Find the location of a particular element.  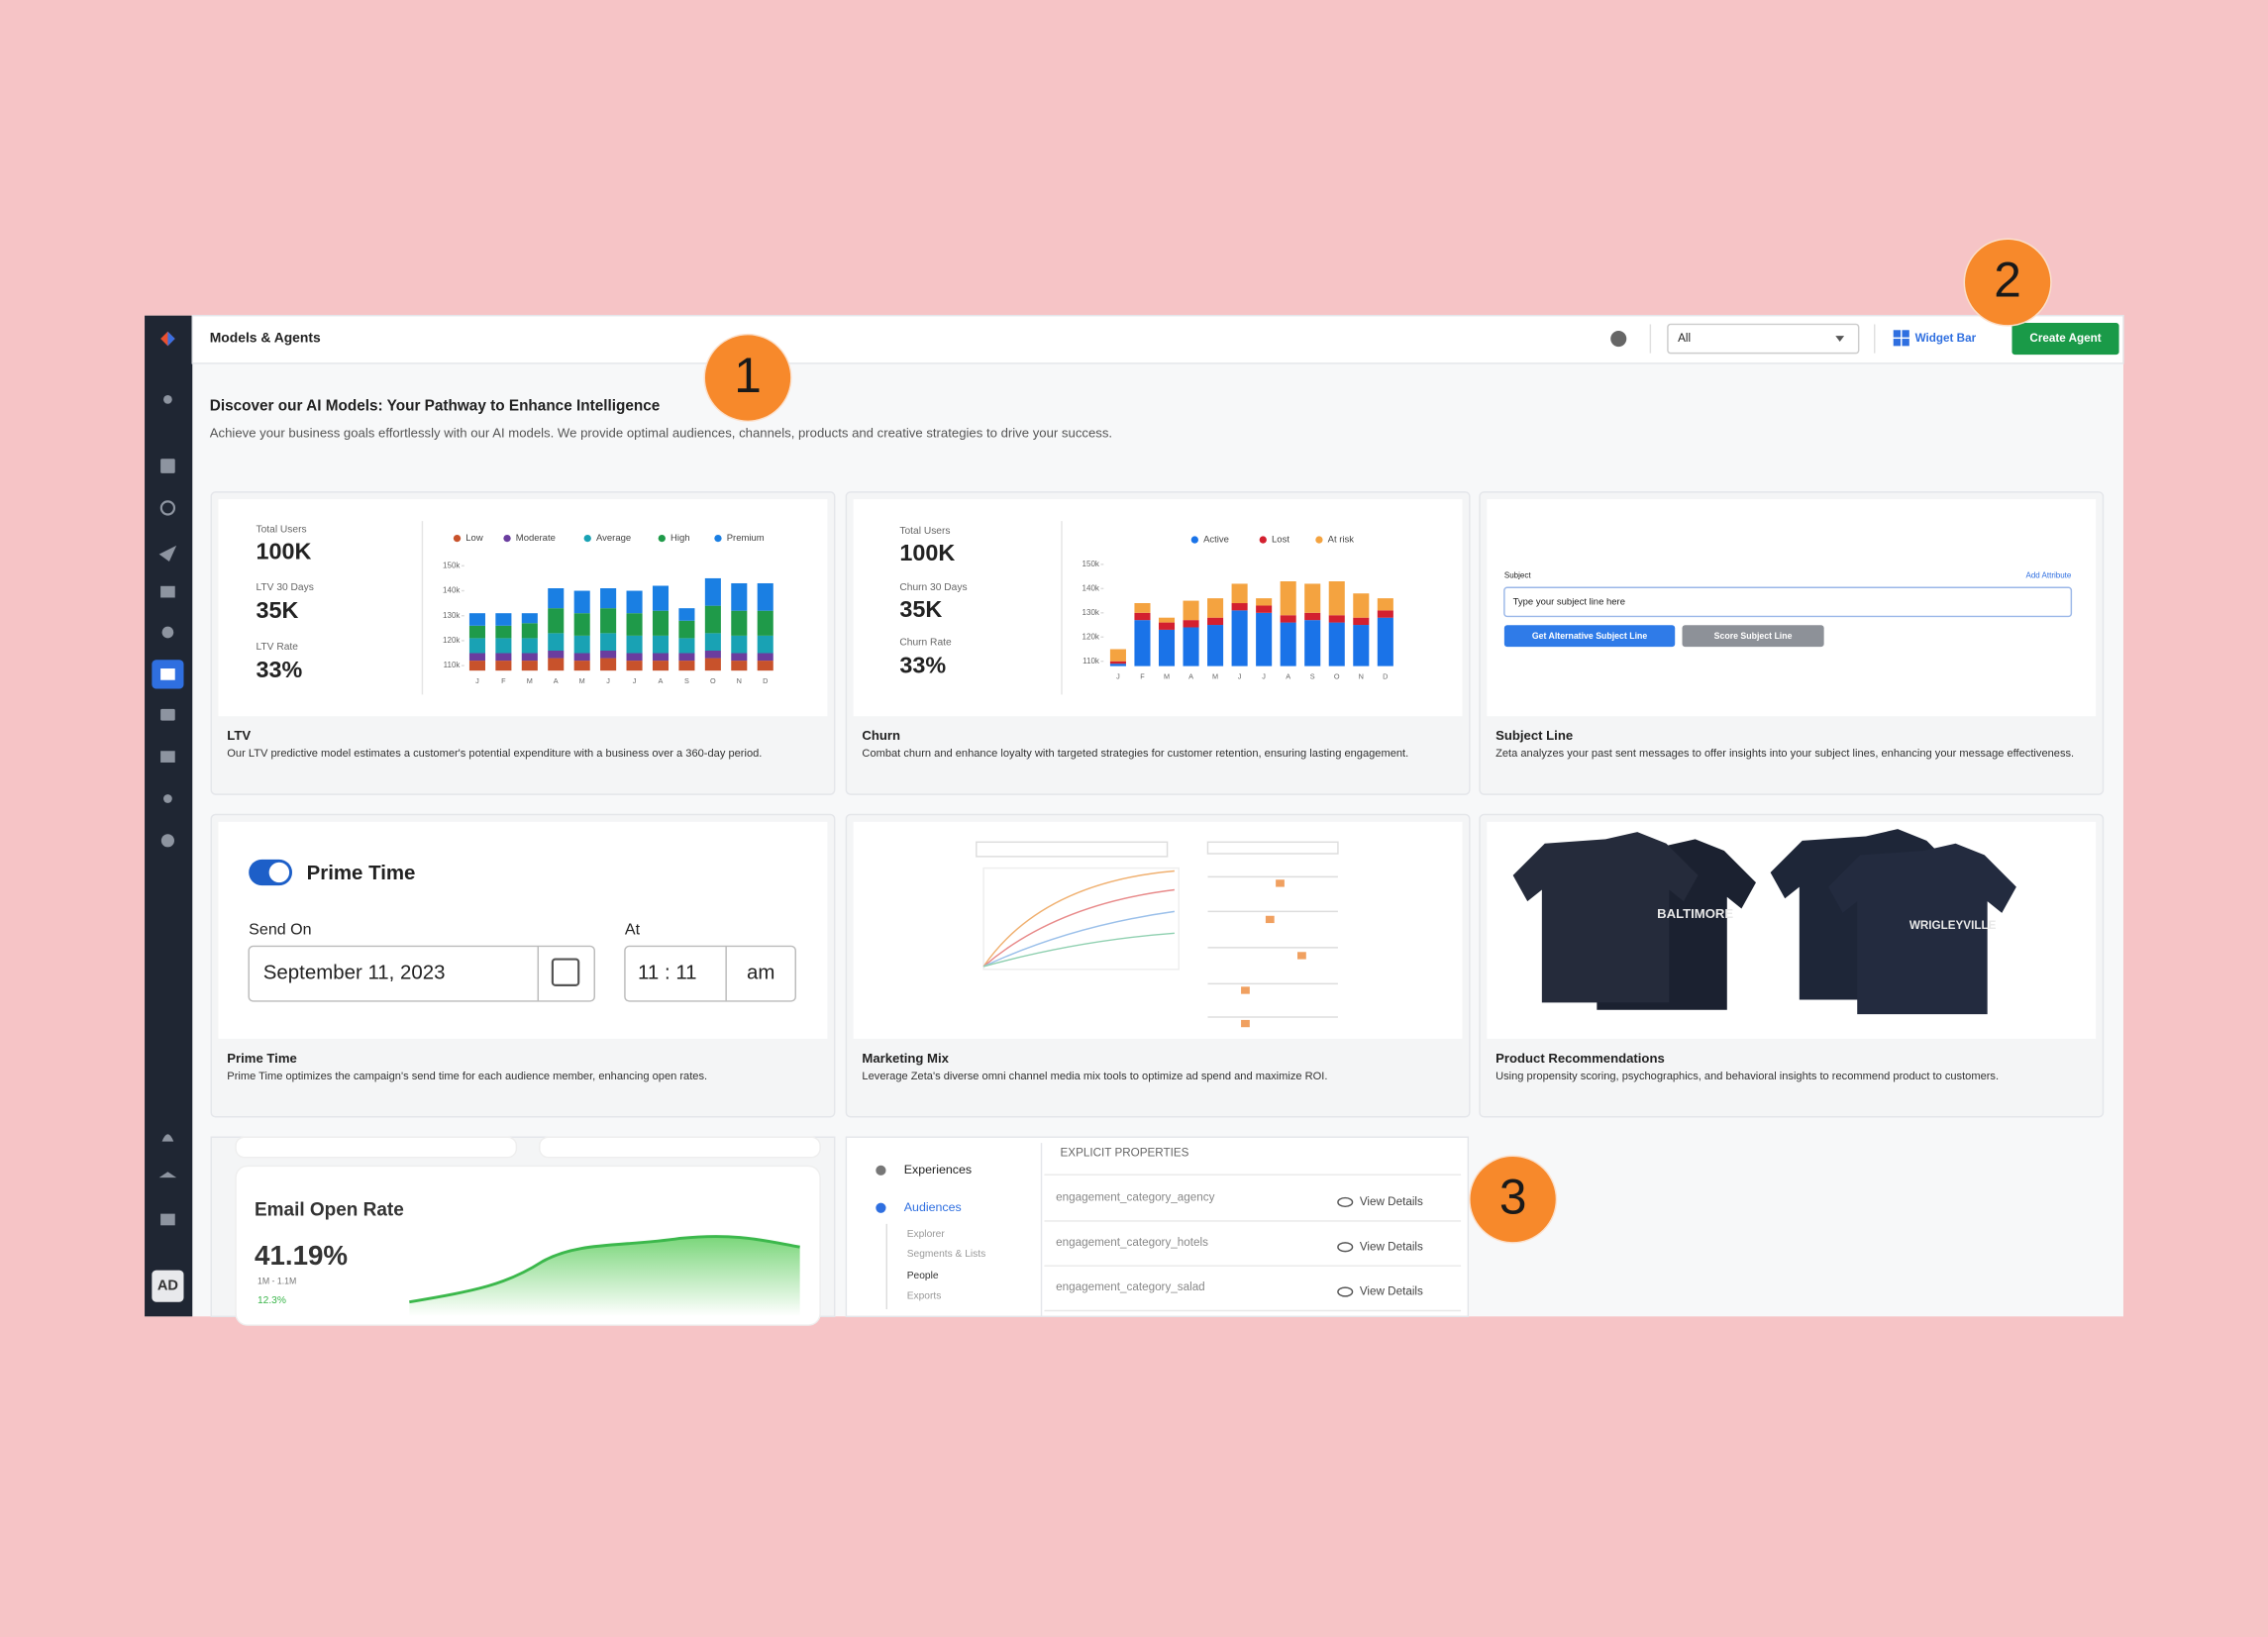

tab is located at coordinates (376, 1147).